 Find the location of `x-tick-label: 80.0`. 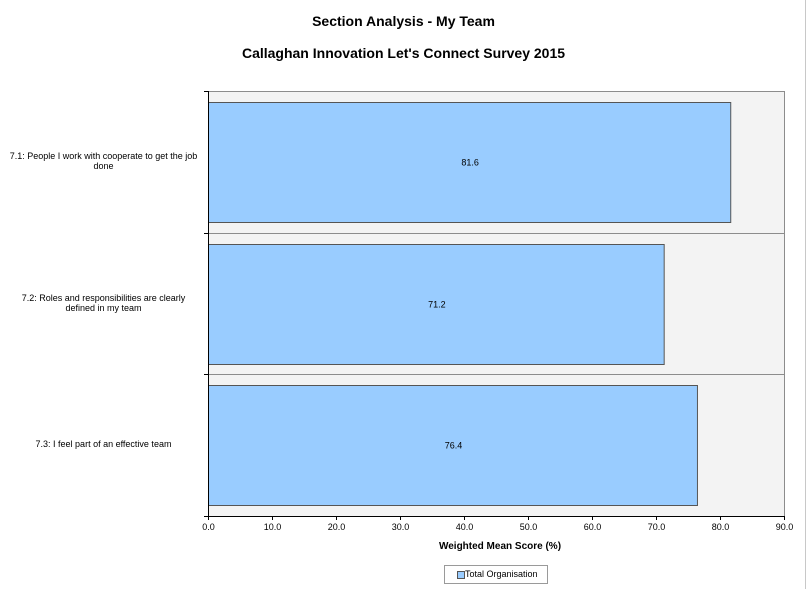

x-tick-label: 80.0 is located at coordinates (721, 527).